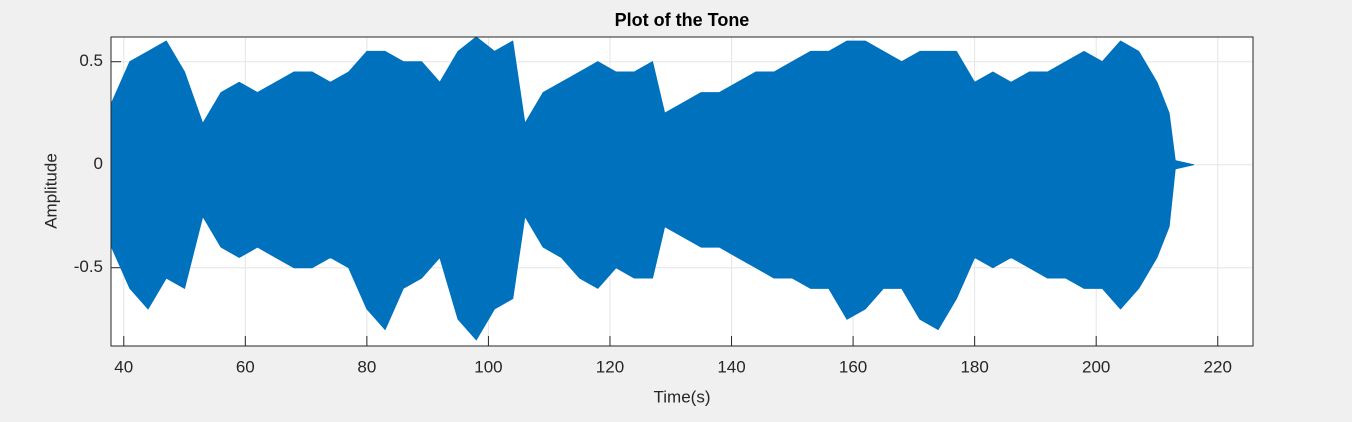 The image size is (1352, 422). What do you see at coordinates (50, 191) in the screenshot?
I see `y-axis-label: Amplitude` at bounding box center [50, 191].